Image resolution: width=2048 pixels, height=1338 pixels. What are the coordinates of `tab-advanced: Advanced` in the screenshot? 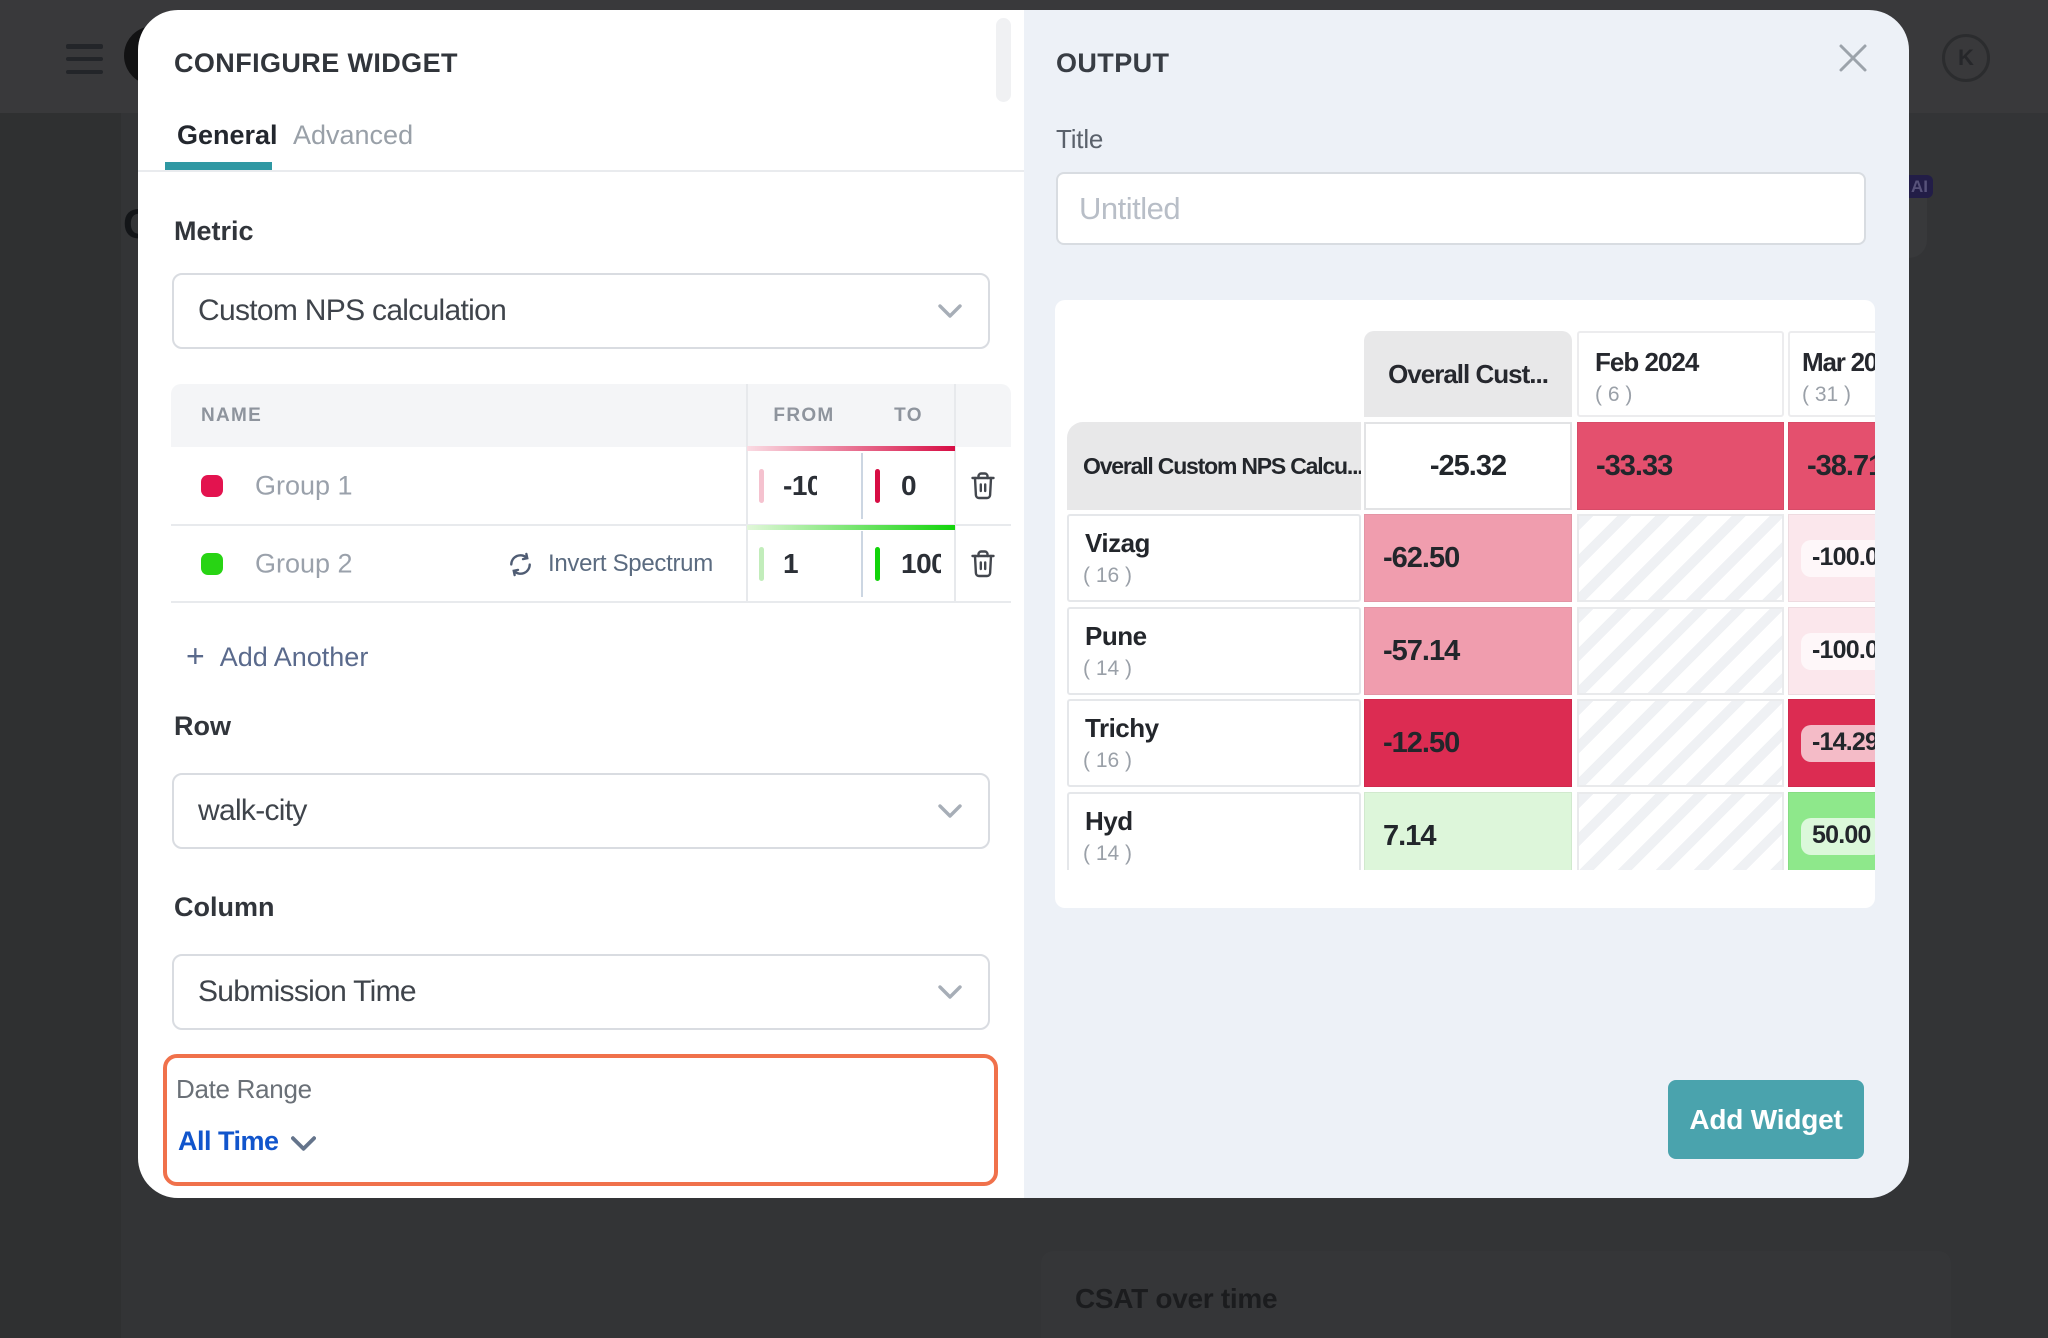 It's located at (353, 135).